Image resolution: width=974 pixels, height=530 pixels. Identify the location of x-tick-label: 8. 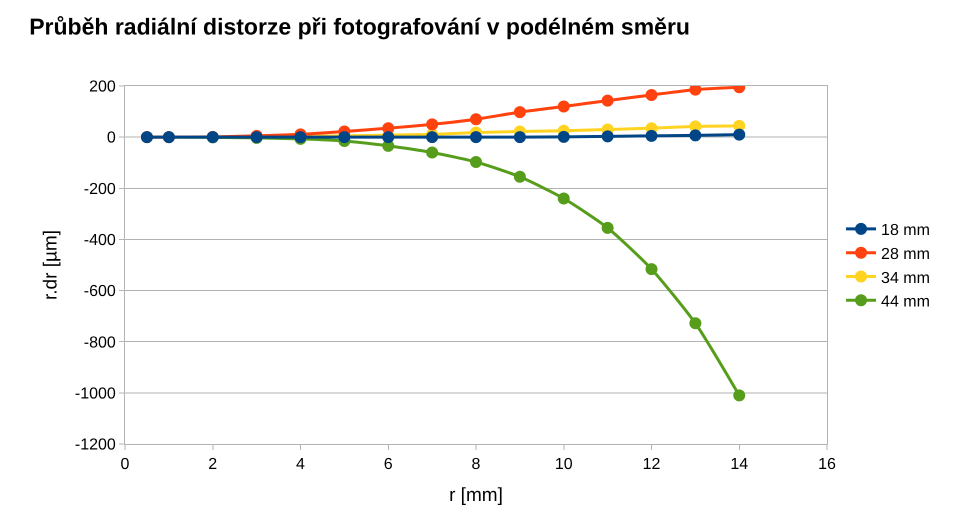
(476, 465).